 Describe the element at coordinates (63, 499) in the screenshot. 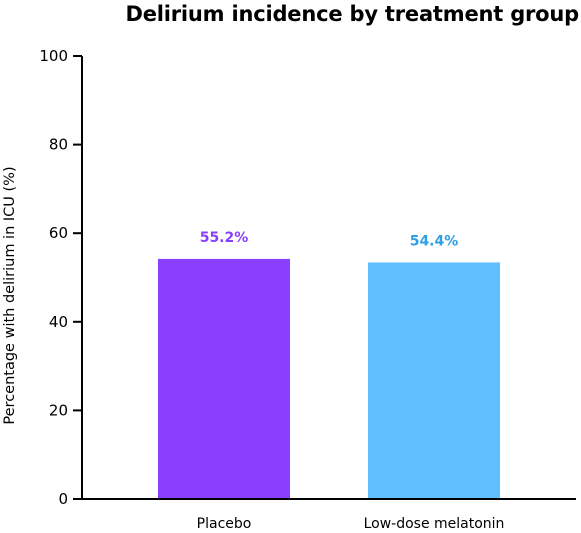

I see `y-tick-label: 0` at that location.